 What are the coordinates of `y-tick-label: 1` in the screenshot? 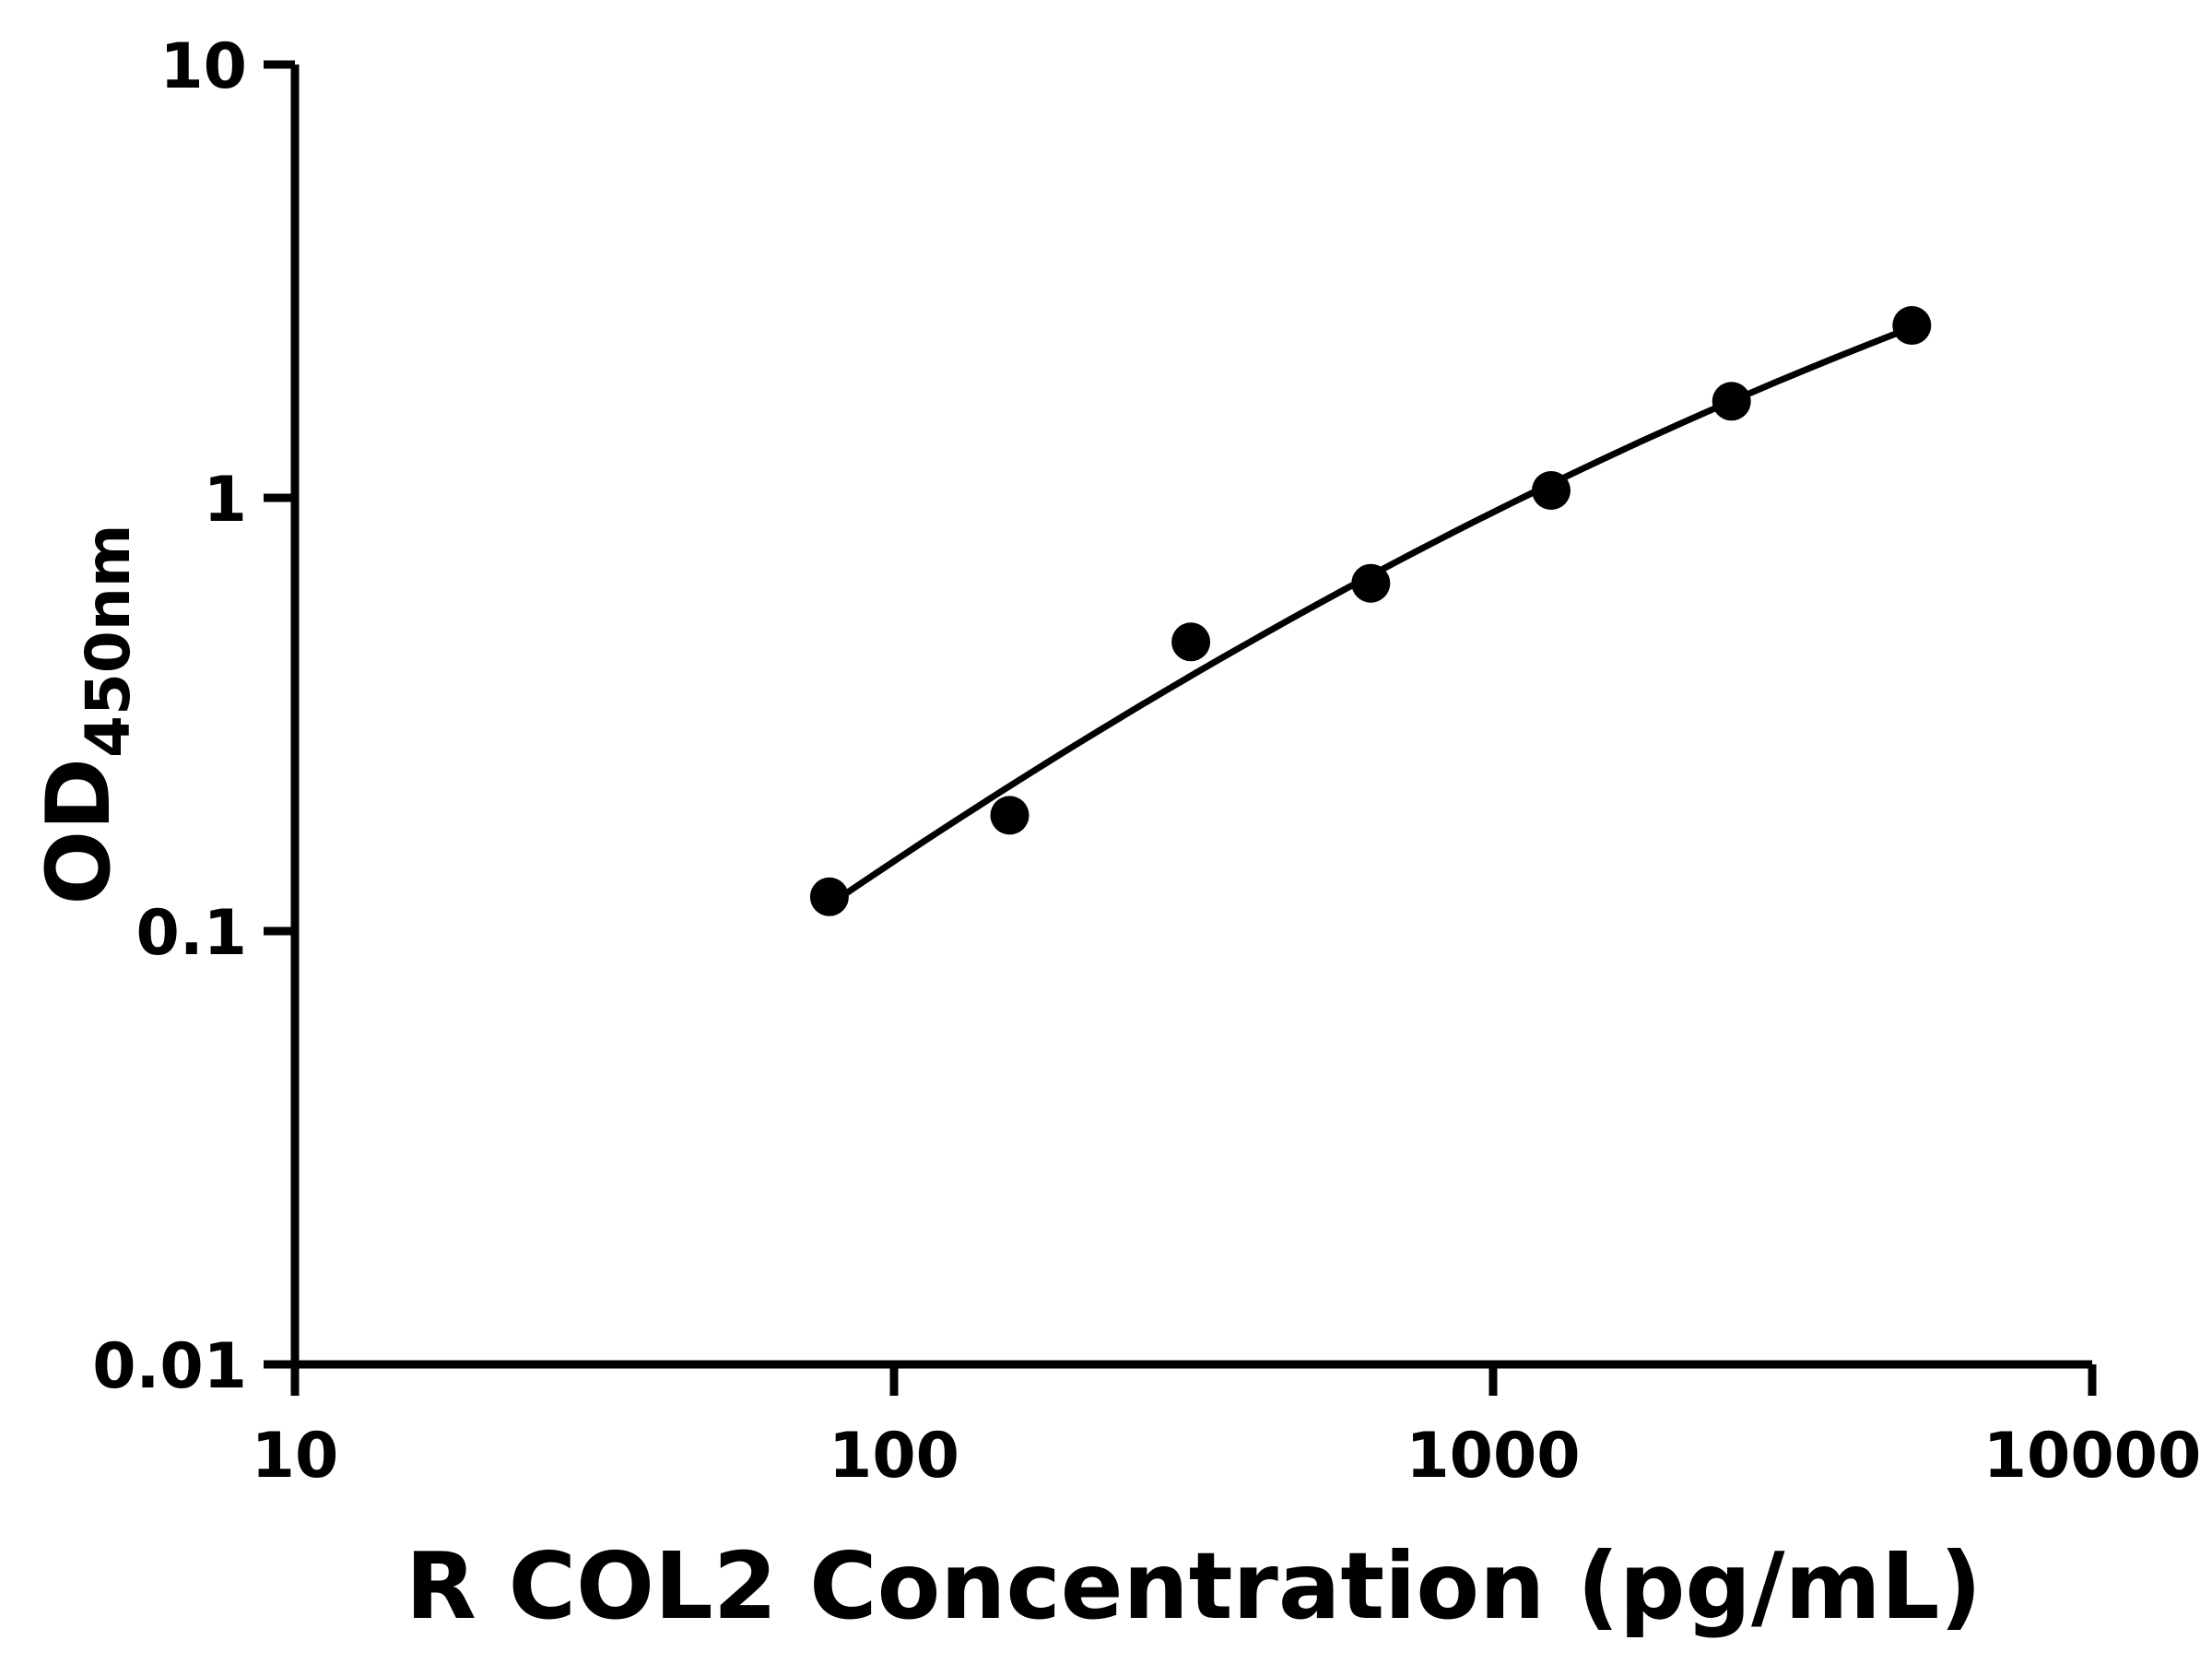 It's located at (225, 500).